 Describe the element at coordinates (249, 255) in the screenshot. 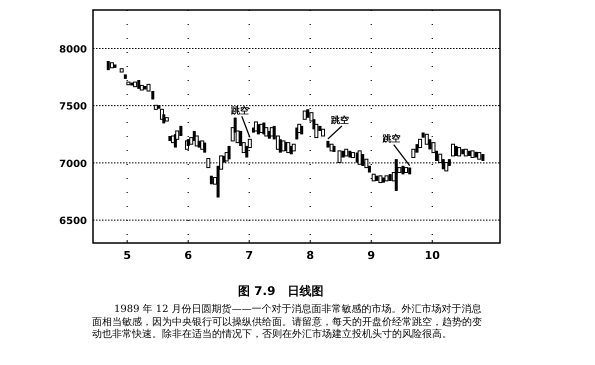

I see `x-tick-label: 7` at that location.